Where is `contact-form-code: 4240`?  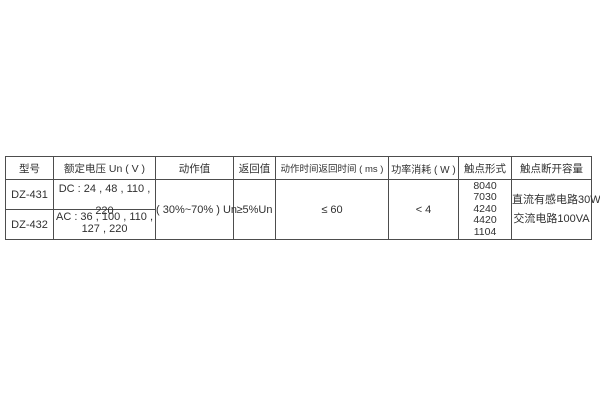
contact-form-code: 4240 is located at coordinates (485, 208).